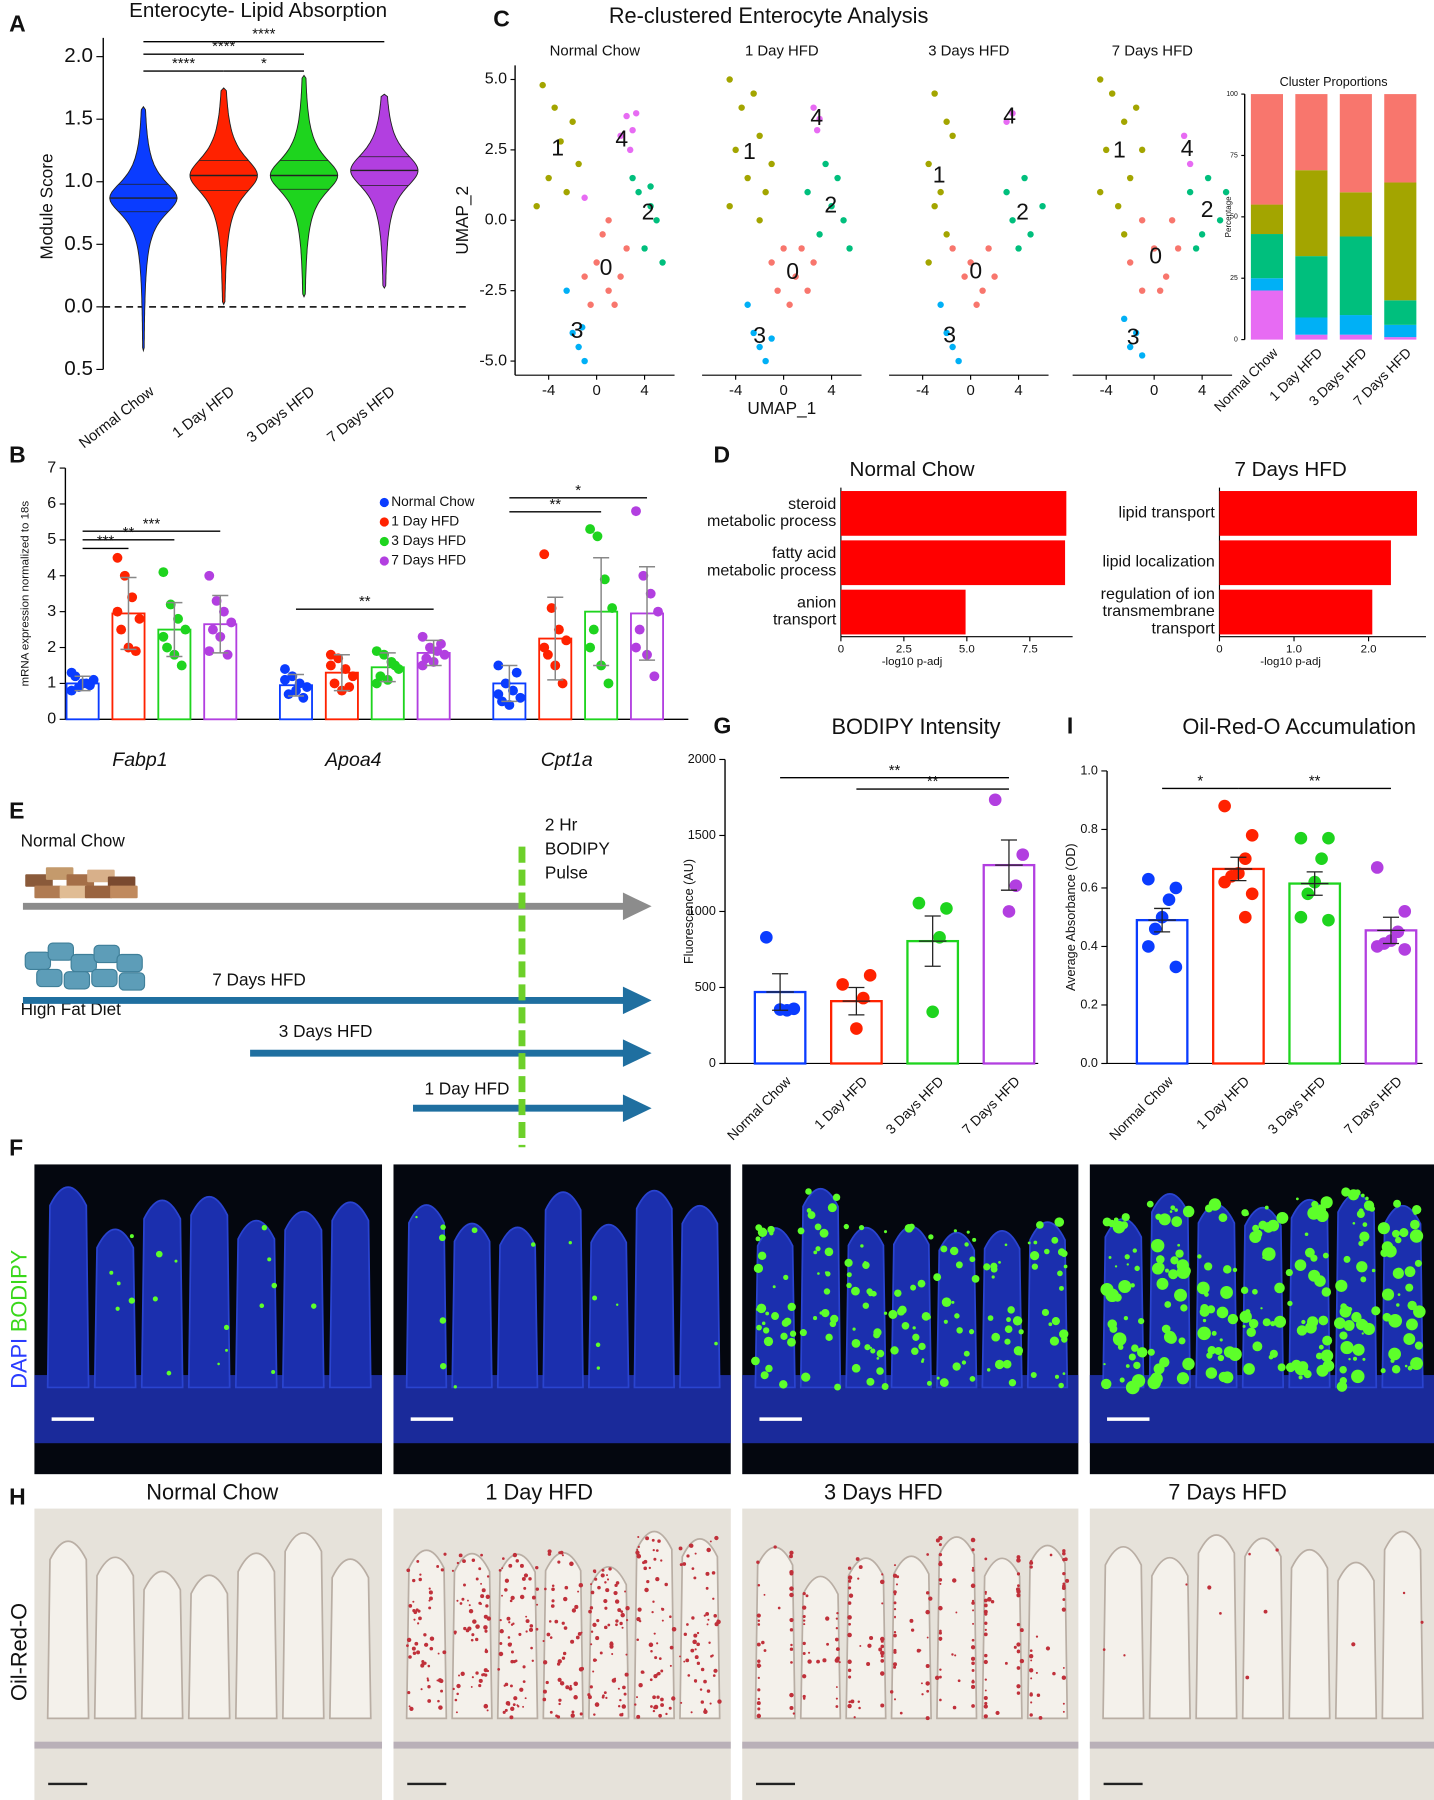 This screenshot has height=1800, width=1434. Describe the element at coordinates (98, 892) in the screenshot. I see `food-pellet` at that location.